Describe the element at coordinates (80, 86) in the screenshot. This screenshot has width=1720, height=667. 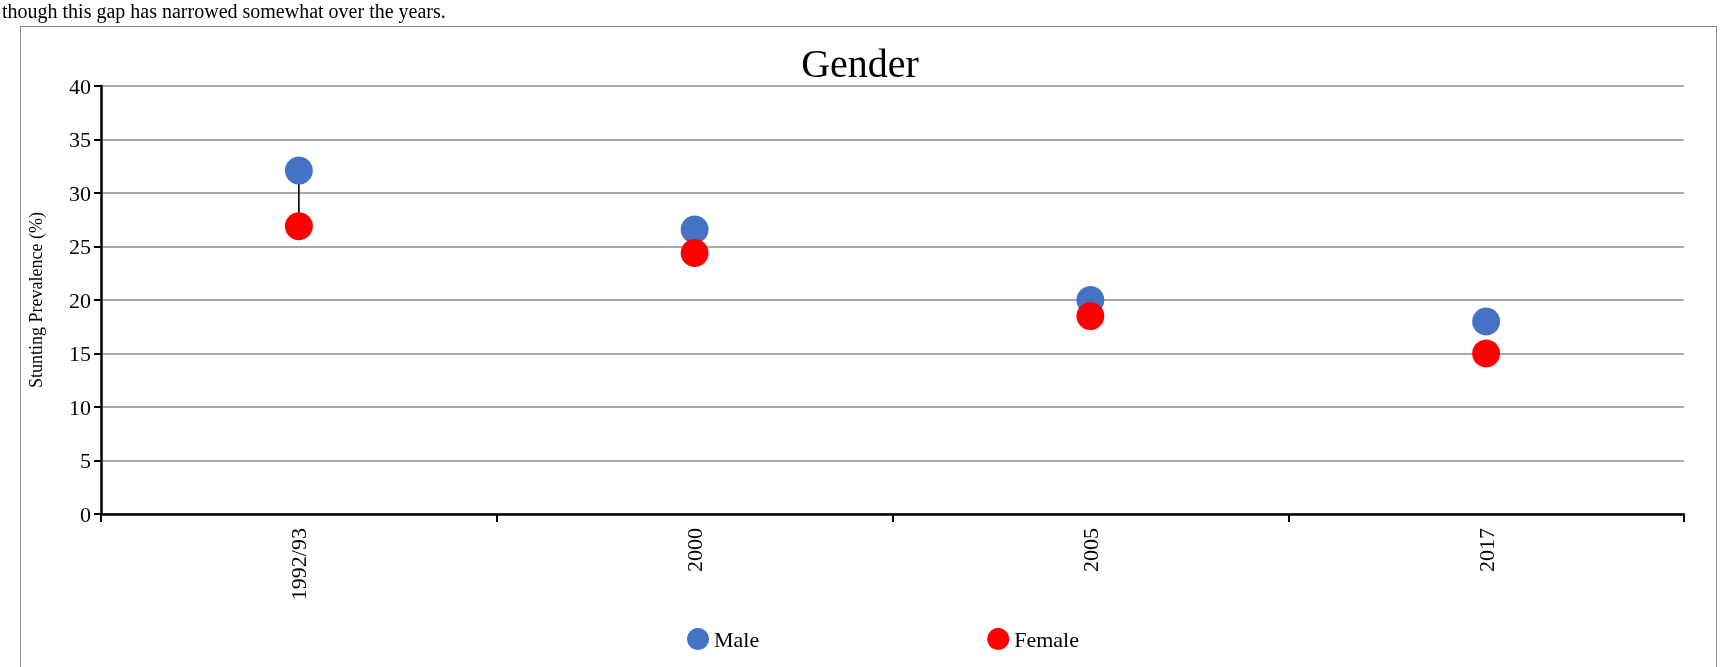
I see `y-tick-label: 40` at that location.